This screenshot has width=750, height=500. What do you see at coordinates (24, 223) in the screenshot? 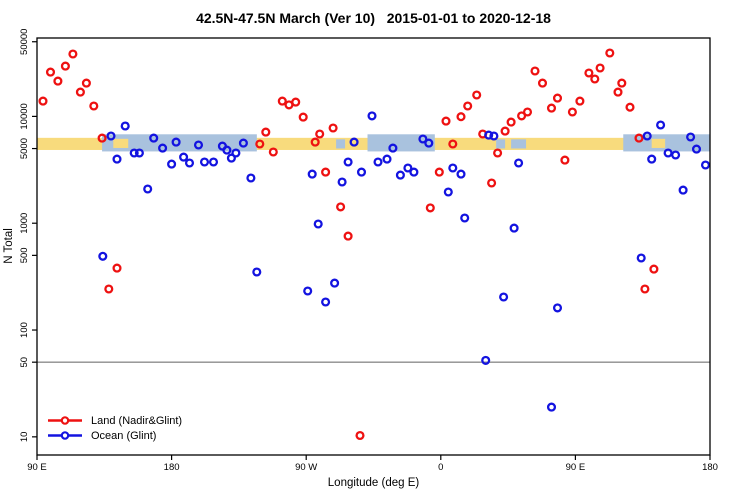
I see `y-tick-label: 1000` at bounding box center [24, 223].